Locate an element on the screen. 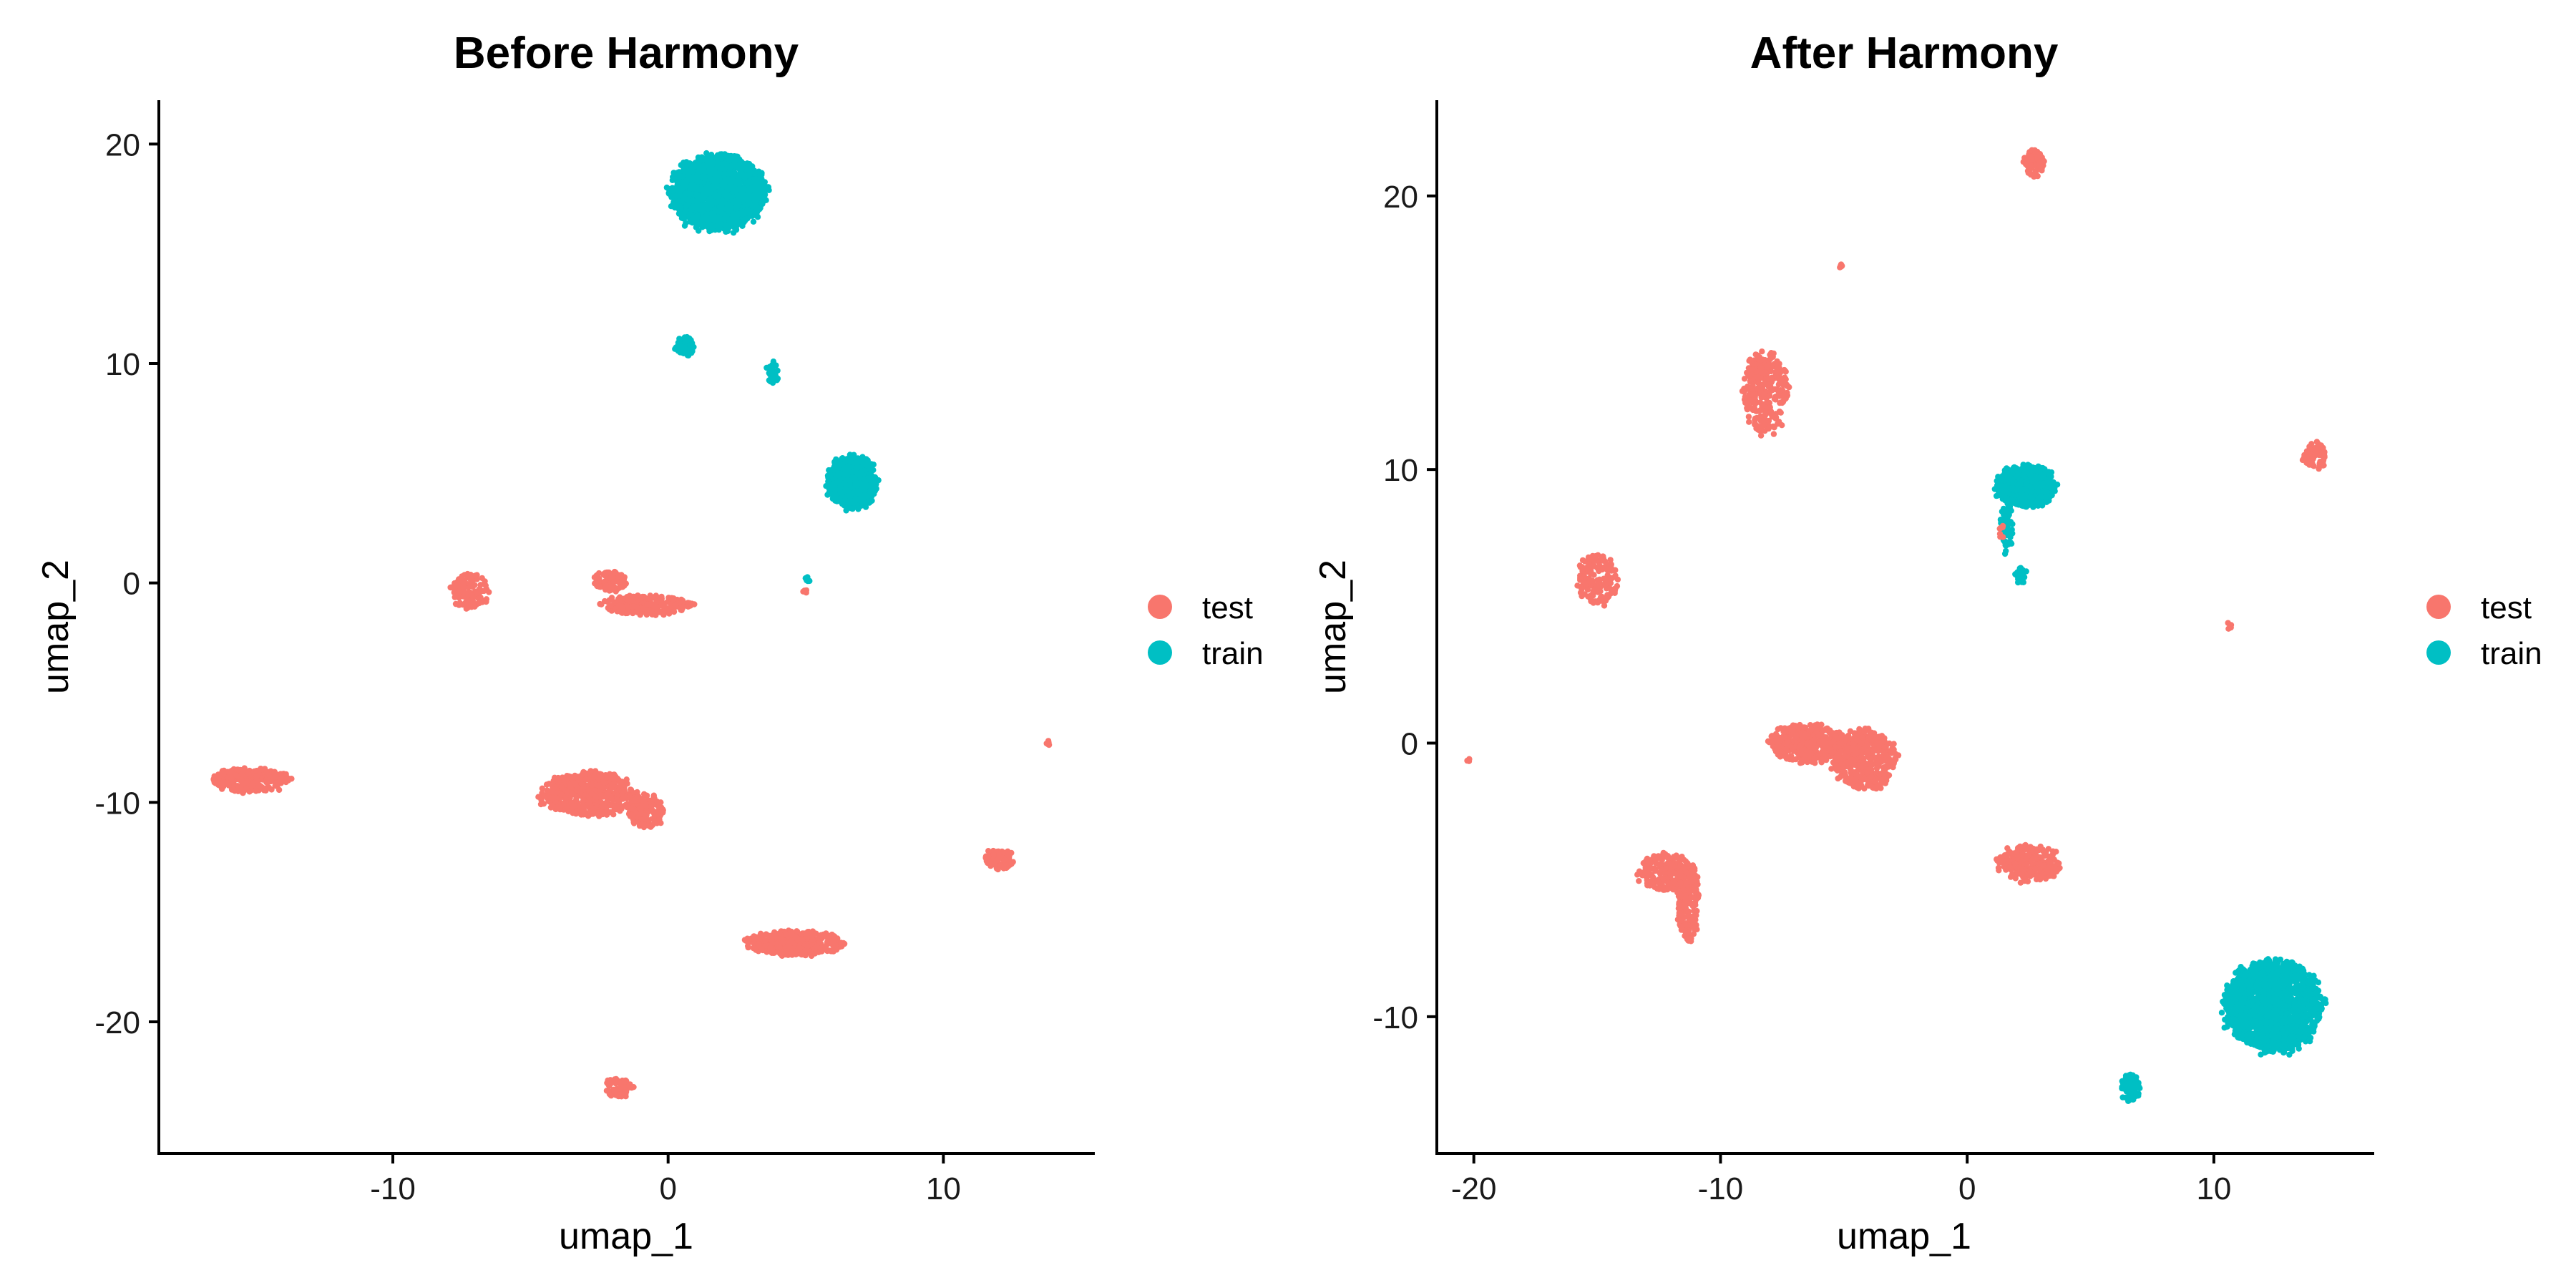  y-axis-label: umap_2 is located at coordinates (56, 627).